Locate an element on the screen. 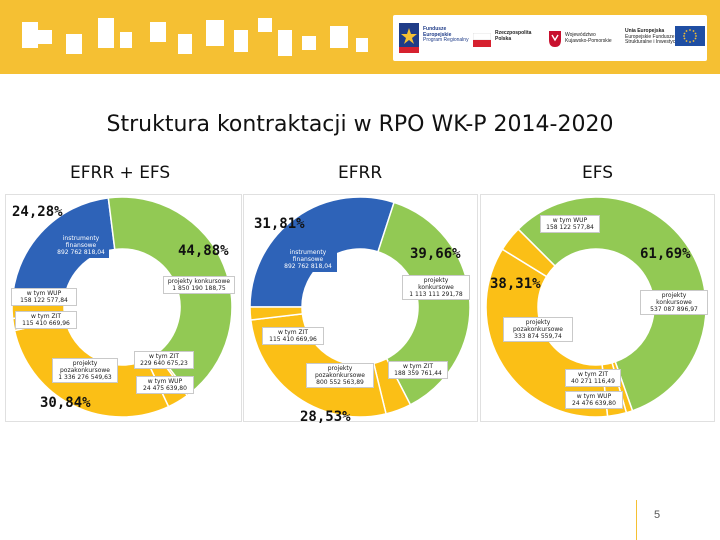 The height and width of the screenshot is (540, 720). tag-wup-2: w tym WUP 24 475 639,80 is located at coordinates (165, 385).